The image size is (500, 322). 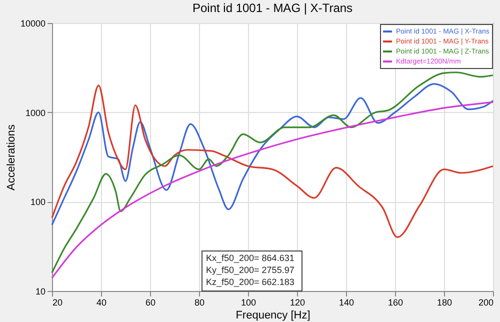 What do you see at coordinates (101, 303) in the screenshot?
I see `x-tick-label: 40` at bounding box center [101, 303].